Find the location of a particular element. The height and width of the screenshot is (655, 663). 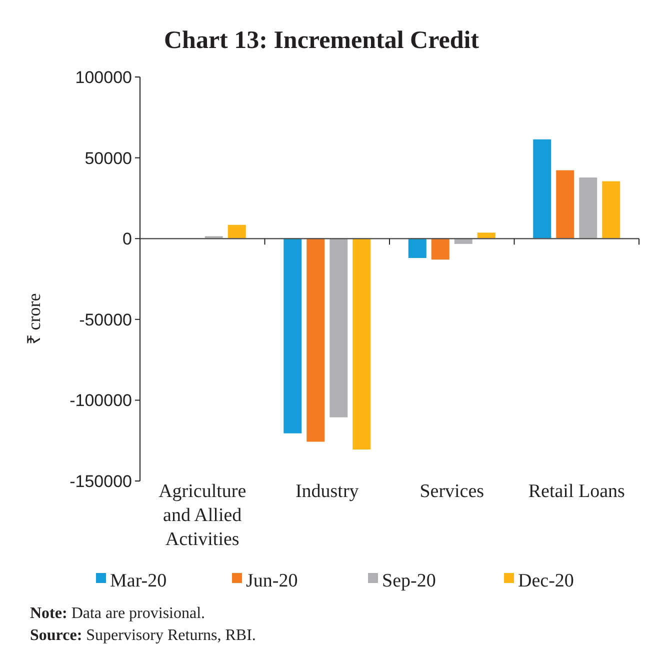

source-note: Source: Supervisory Returns, RBI. is located at coordinates (143, 635).